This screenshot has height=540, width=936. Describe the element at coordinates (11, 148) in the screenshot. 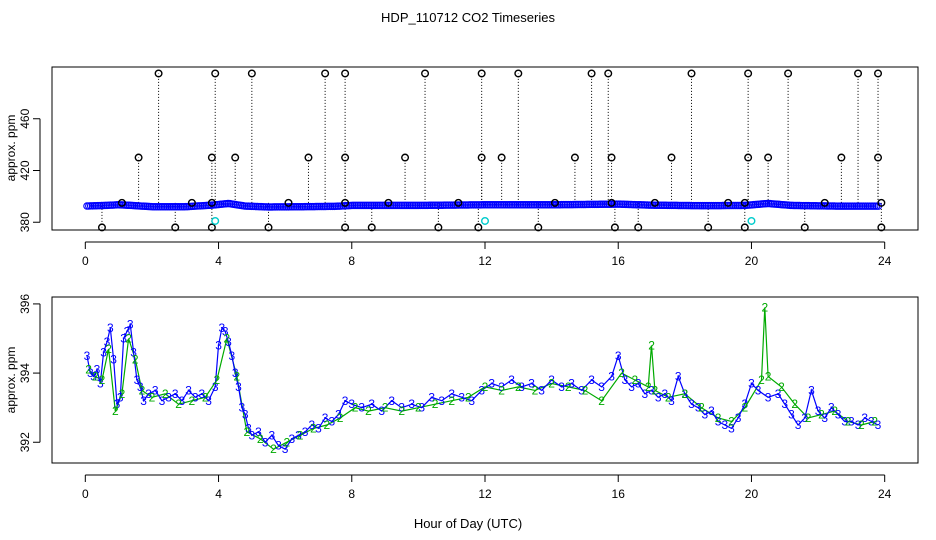

I see `top-y-axis-label: approx. ppm` at that location.